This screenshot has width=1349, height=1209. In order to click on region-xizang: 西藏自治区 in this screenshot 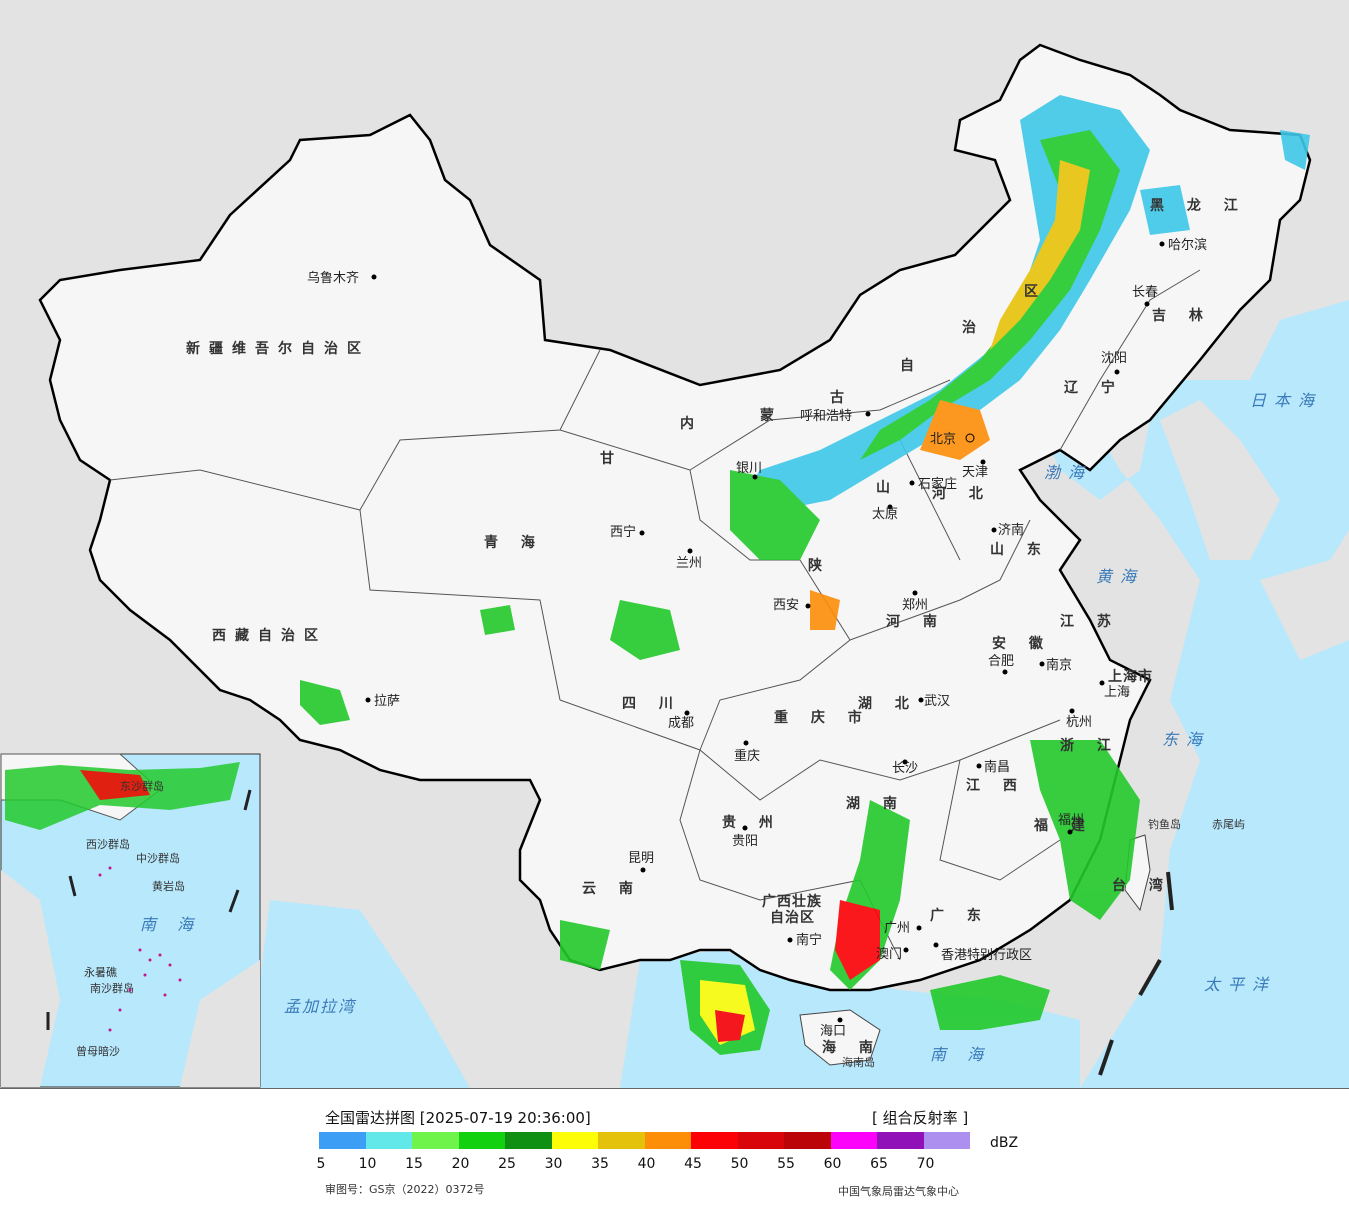, I will do `click(269, 635)`.